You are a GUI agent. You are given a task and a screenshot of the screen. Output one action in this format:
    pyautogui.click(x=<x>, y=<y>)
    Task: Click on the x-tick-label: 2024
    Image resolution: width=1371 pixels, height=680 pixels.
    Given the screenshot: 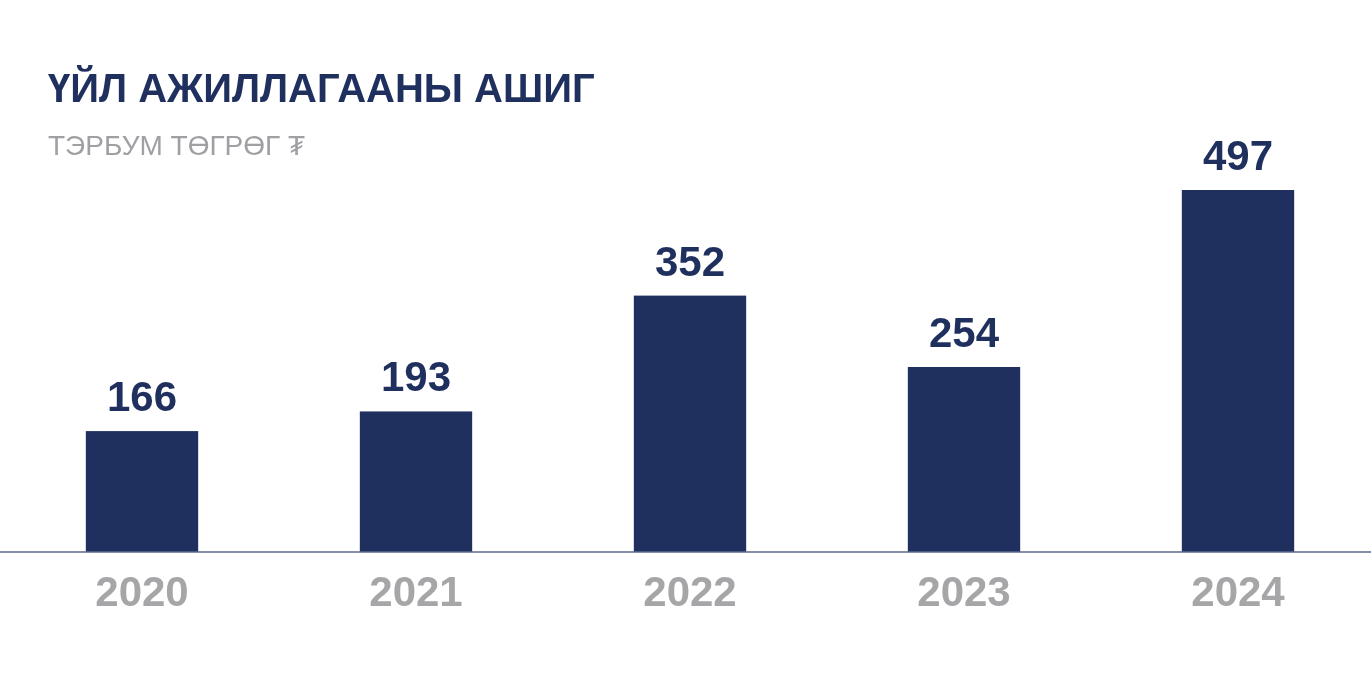 What is the action you would take?
    pyautogui.click(x=1238, y=591)
    